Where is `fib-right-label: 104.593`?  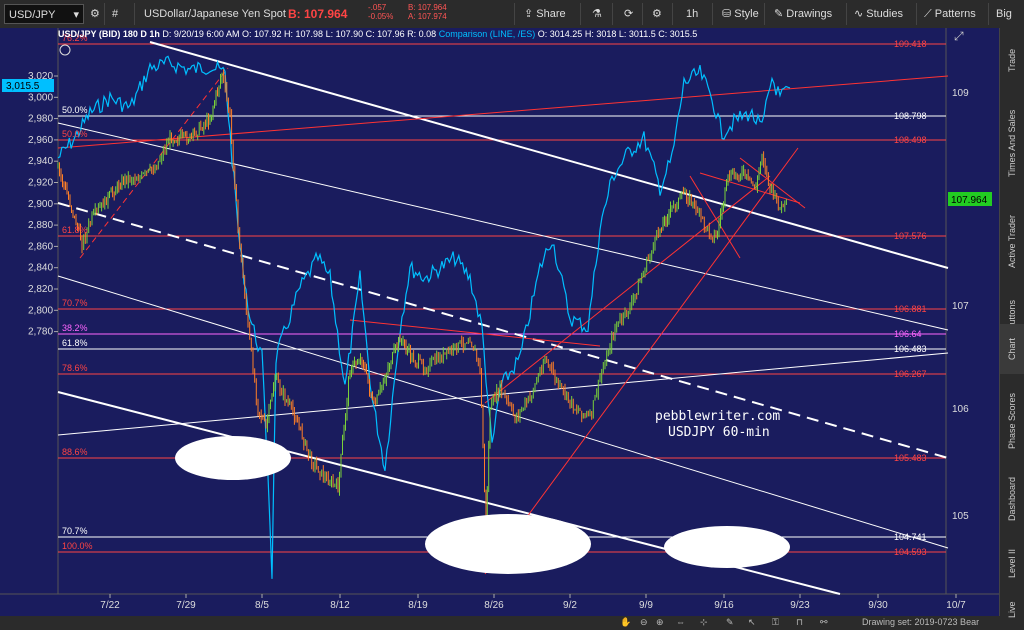 fib-right-label: 104.593 is located at coordinates (910, 552).